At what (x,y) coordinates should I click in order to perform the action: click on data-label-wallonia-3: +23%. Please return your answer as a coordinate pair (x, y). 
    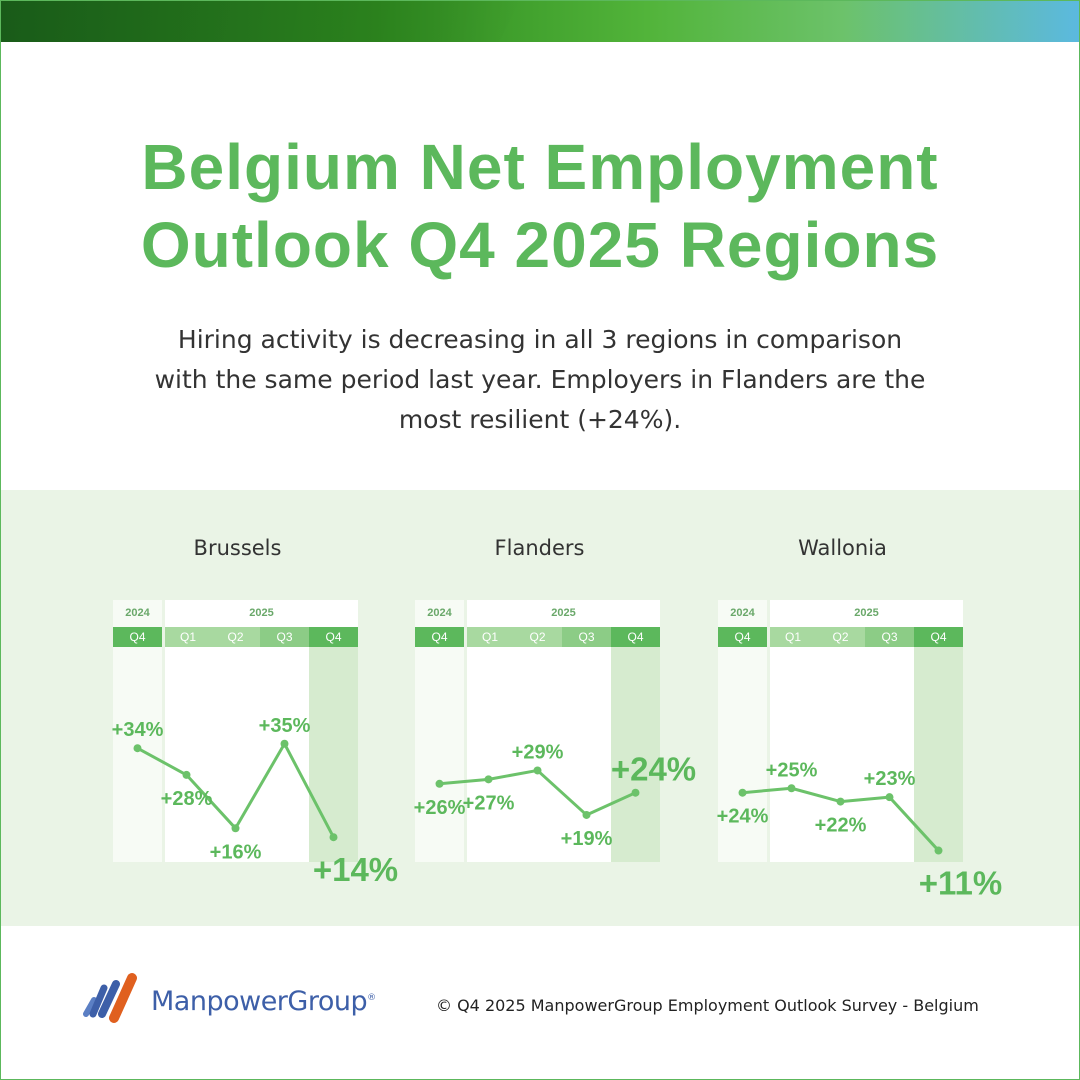
    Looking at the image, I should click on (890, 779).